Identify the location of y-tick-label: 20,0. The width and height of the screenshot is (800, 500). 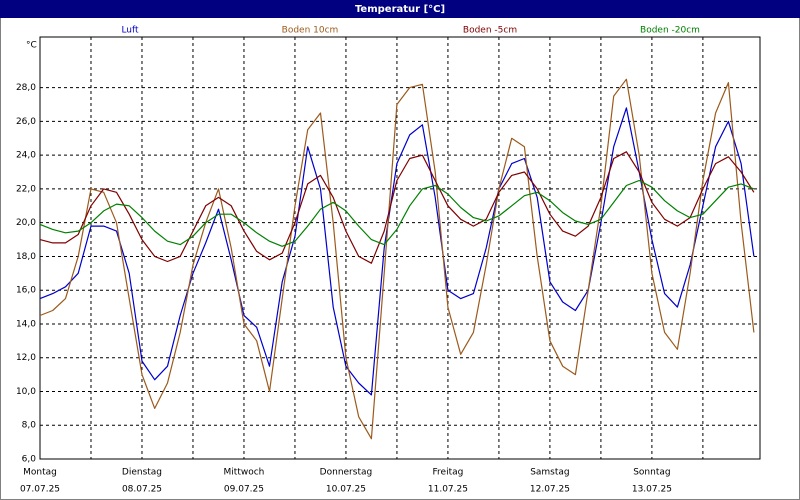
(26, 223).